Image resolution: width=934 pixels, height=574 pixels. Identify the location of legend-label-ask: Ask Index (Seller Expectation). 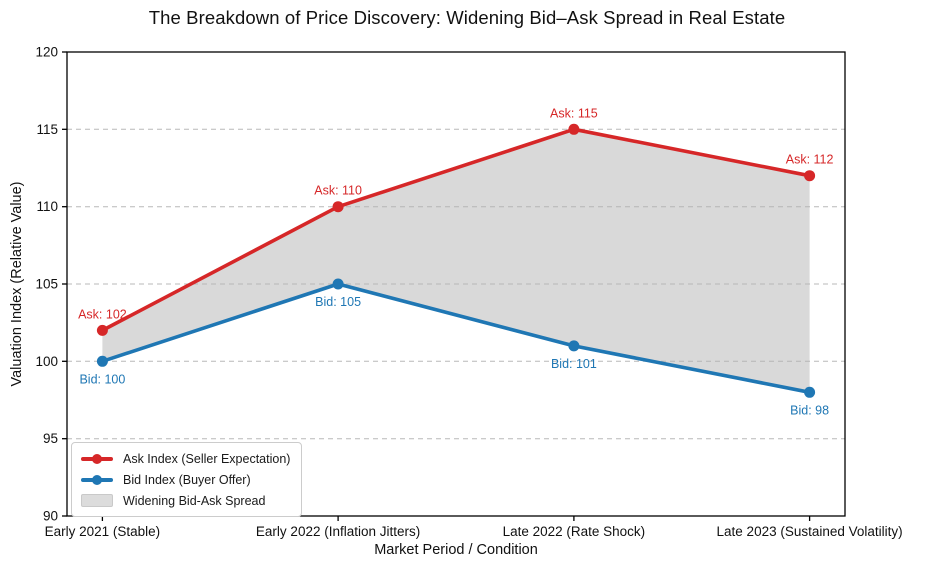
(207, 458).